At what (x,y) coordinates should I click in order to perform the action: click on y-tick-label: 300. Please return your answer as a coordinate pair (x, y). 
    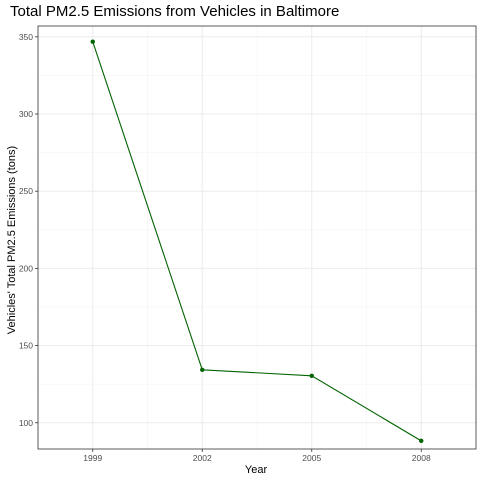
    Looking at the image, I should click on (26, 114).